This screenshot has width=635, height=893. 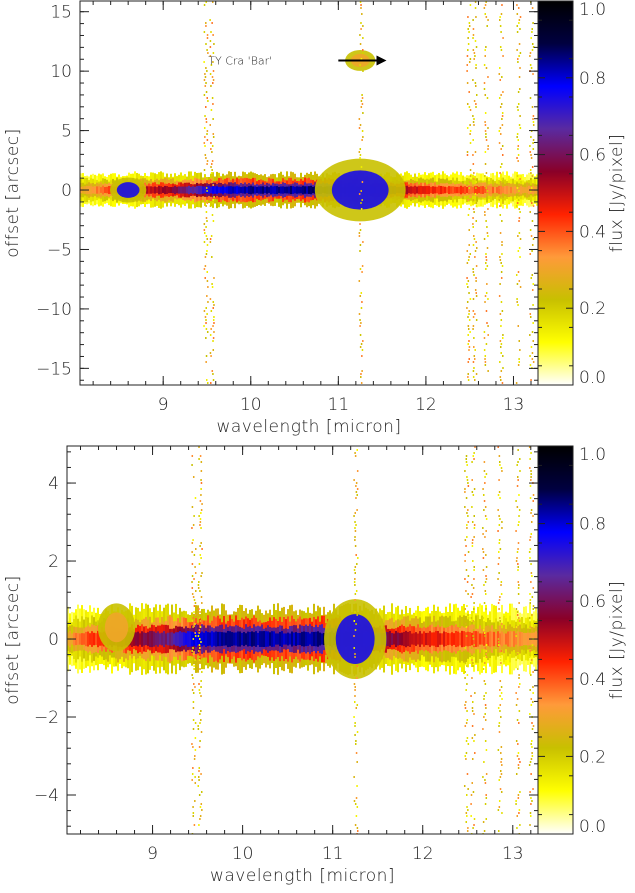 I want to click on colorbar-tick-label: 0.6, so click(x=592, y=602).